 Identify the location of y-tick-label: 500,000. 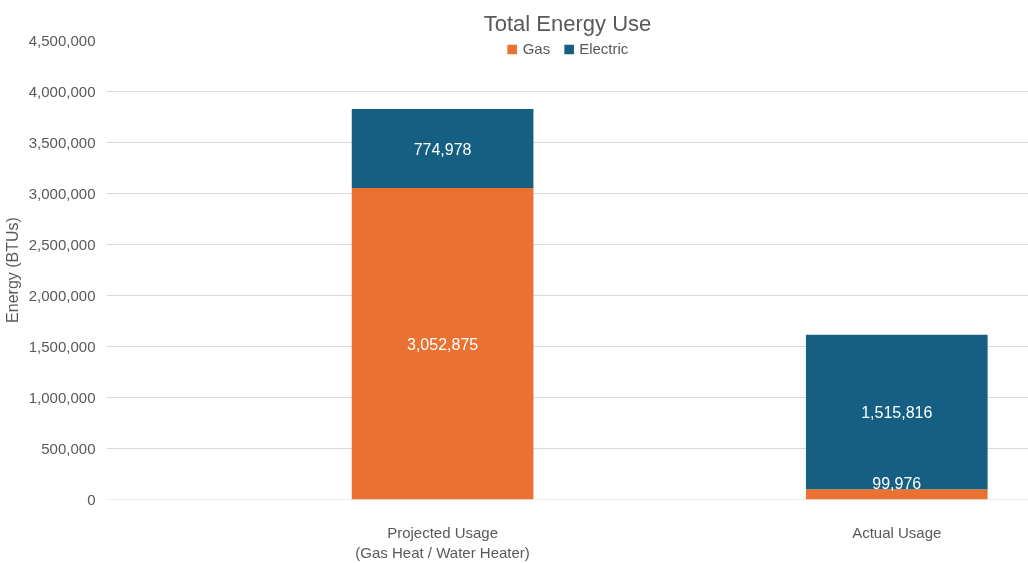
(68, 448).